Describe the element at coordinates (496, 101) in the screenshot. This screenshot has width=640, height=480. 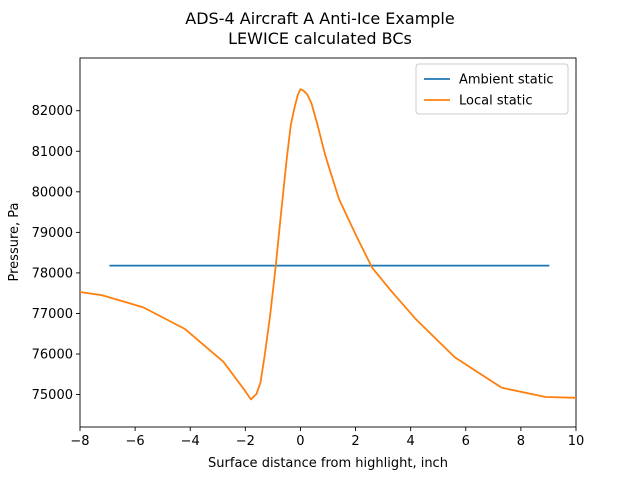
I see `legend-label-local-static: Local static` at that location.